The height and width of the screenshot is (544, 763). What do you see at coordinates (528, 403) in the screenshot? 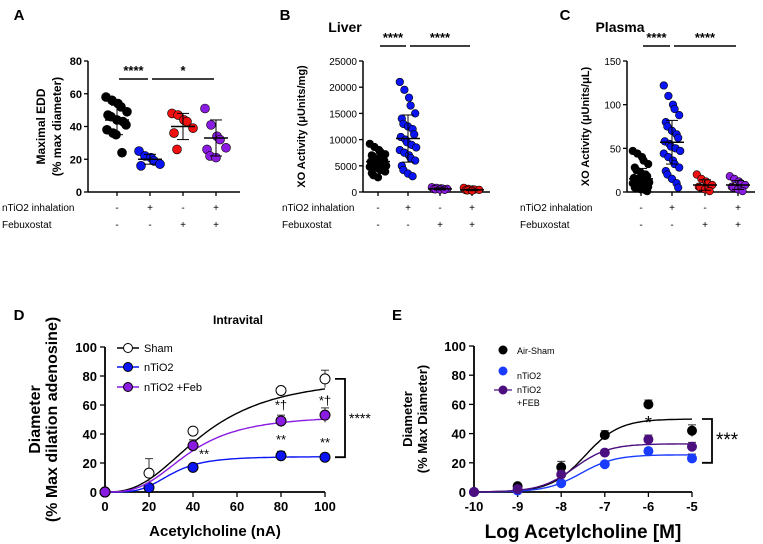
I see `legend-label: +FEB` at bounding box center [528, 403].